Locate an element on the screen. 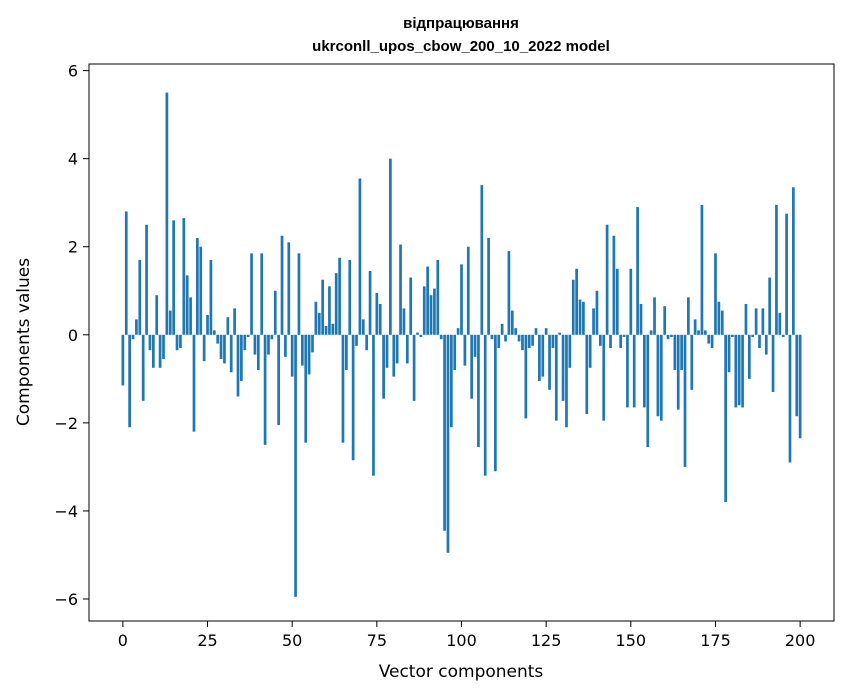 The width and height of the screenshot is (847, 696). x-tick-label: 200 is located at coordinates (800, 640).